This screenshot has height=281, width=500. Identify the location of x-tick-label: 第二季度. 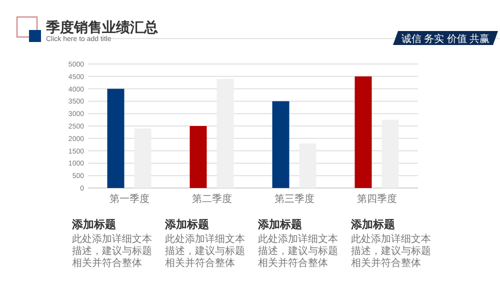
(212, 199).